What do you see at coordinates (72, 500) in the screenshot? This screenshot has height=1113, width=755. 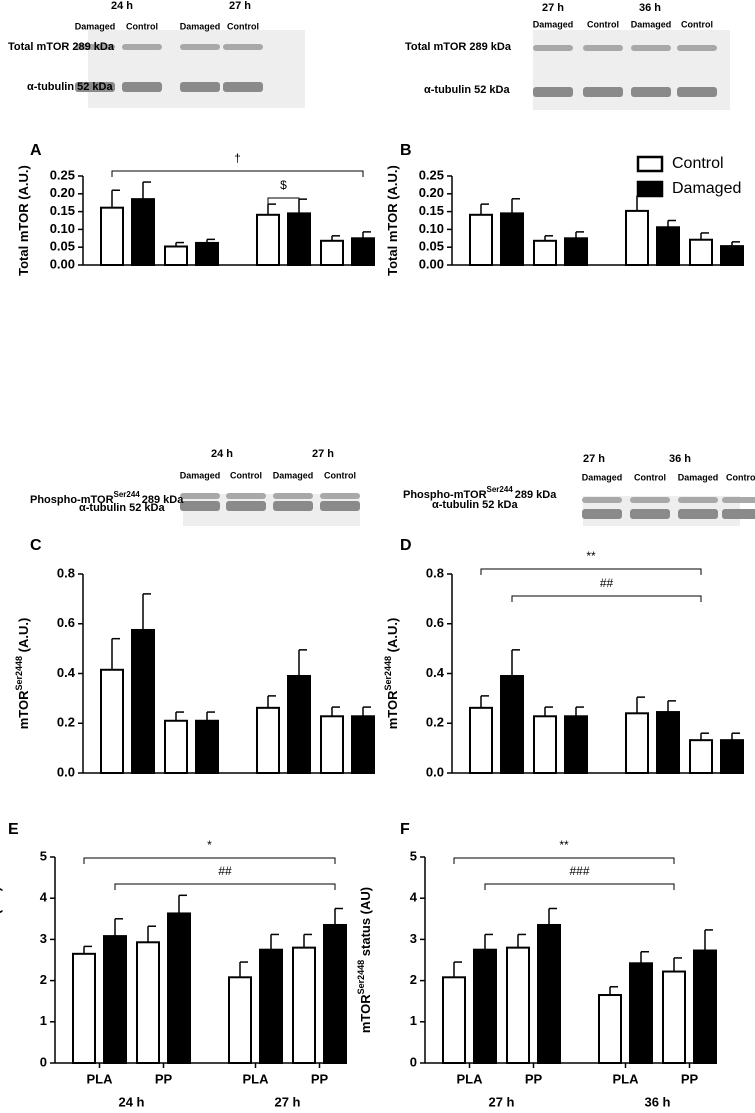 I see `blot-row-text: Phospho-mTOR` at bounding box center [72, 500].